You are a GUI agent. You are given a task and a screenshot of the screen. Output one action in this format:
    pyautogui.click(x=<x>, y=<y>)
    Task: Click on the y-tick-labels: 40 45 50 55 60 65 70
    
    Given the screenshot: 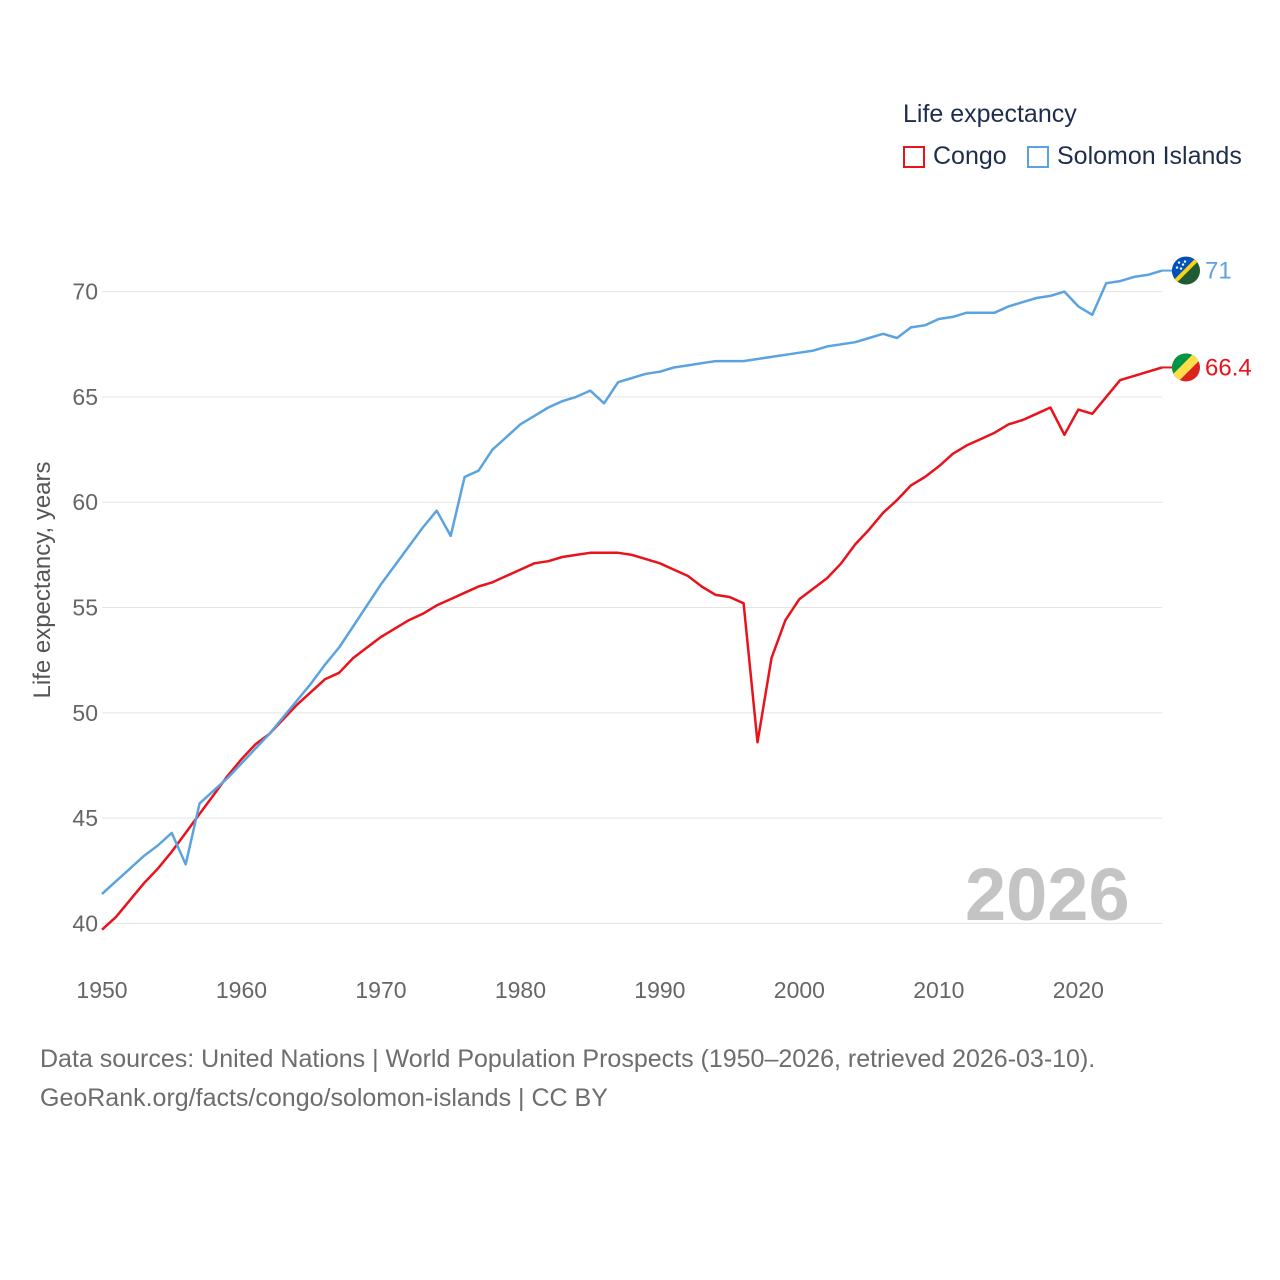 What is the action you would take?
    pyautogui.click(x=85, y=608)
    